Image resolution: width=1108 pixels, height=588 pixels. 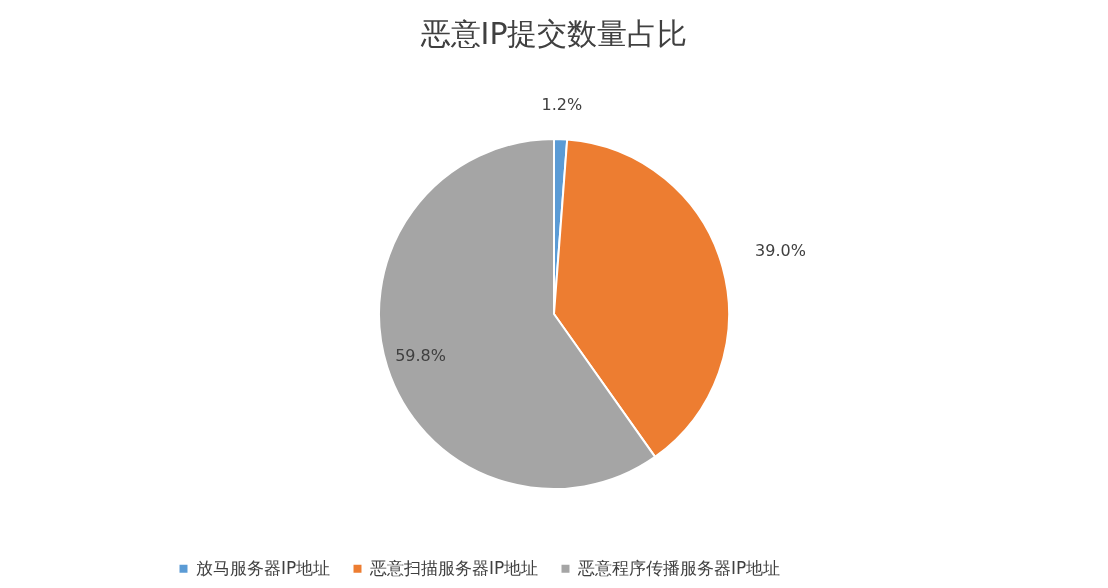 I want to click on legend-label: 放马服务器IP地址, so click(x=263, y=567).